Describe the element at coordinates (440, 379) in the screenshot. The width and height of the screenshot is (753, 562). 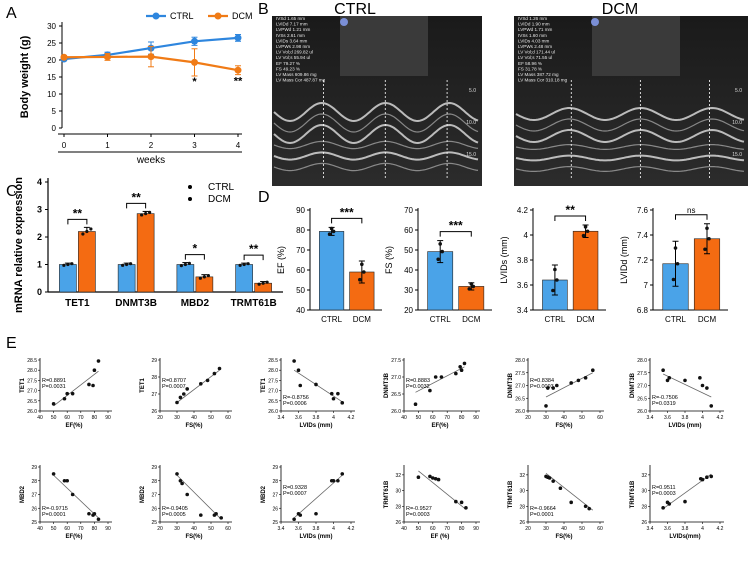
I see `E4-regression-line` at that location.